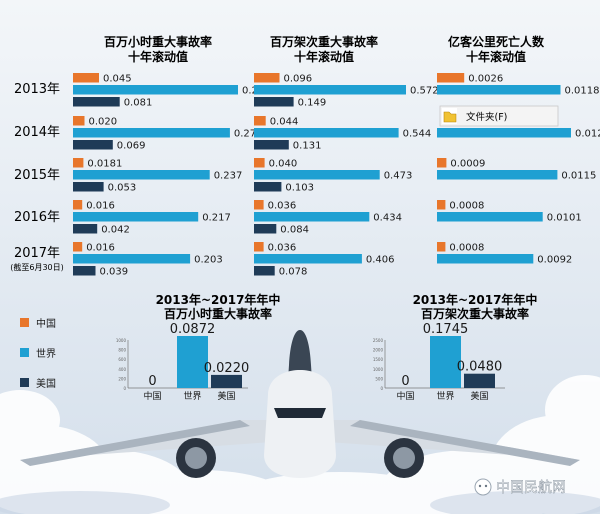 The height and width of the screenshot is (514, 600). What do you see at coordinates (227, 368) in the screenshot?
I see `summary-value-美国: 0.0220` at bounding box center [227, 368].